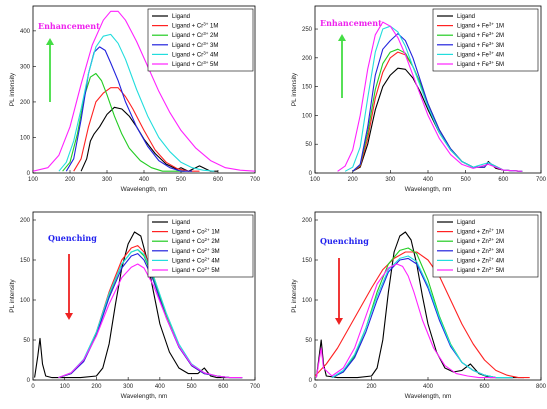  I want to click on legend-entry: Ligand + Fe3+ 2M, so click(480, 35).